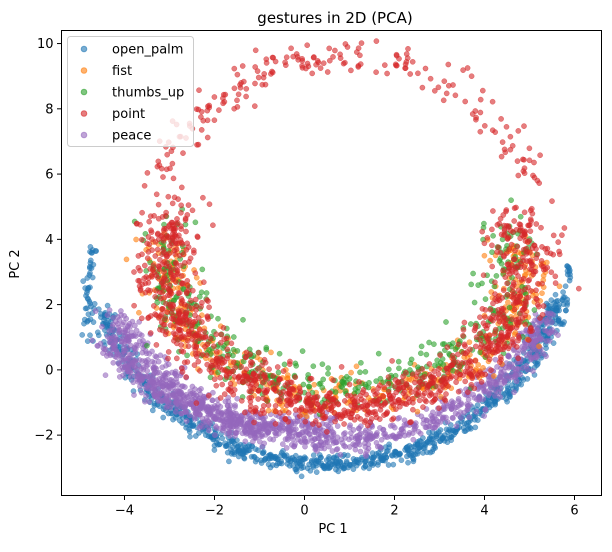 Image resolution: width=612 pixels, height=552 pixels. What do you see at coordinates (130, 91) in the screenshot?
I see `legend-box` at bounding box center [130, 91].